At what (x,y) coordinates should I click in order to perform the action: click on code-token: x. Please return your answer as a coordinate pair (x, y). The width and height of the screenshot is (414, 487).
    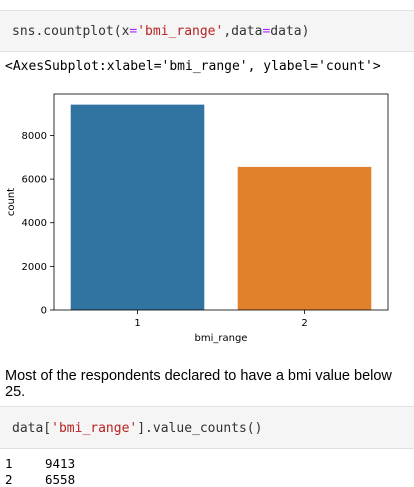
    Looking at the image, I should click on (125, 31).